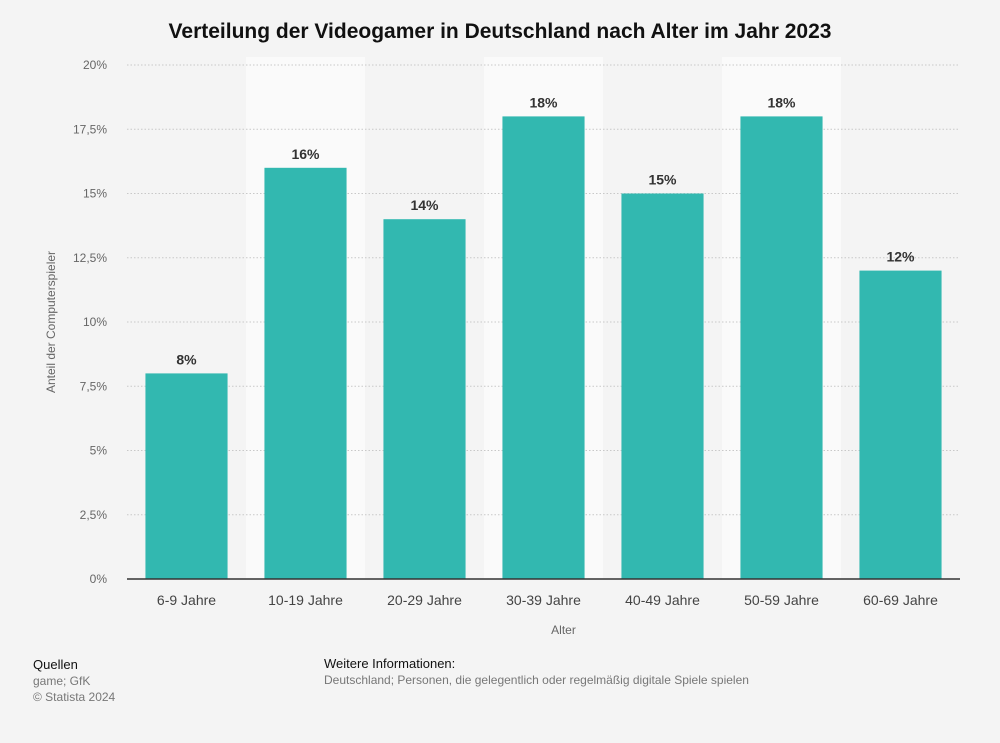 Image resolution: width=1000 pixels, height=743 pixels. I want to click on x-tick-label: 6-9 Jahre, so click(186, 600).